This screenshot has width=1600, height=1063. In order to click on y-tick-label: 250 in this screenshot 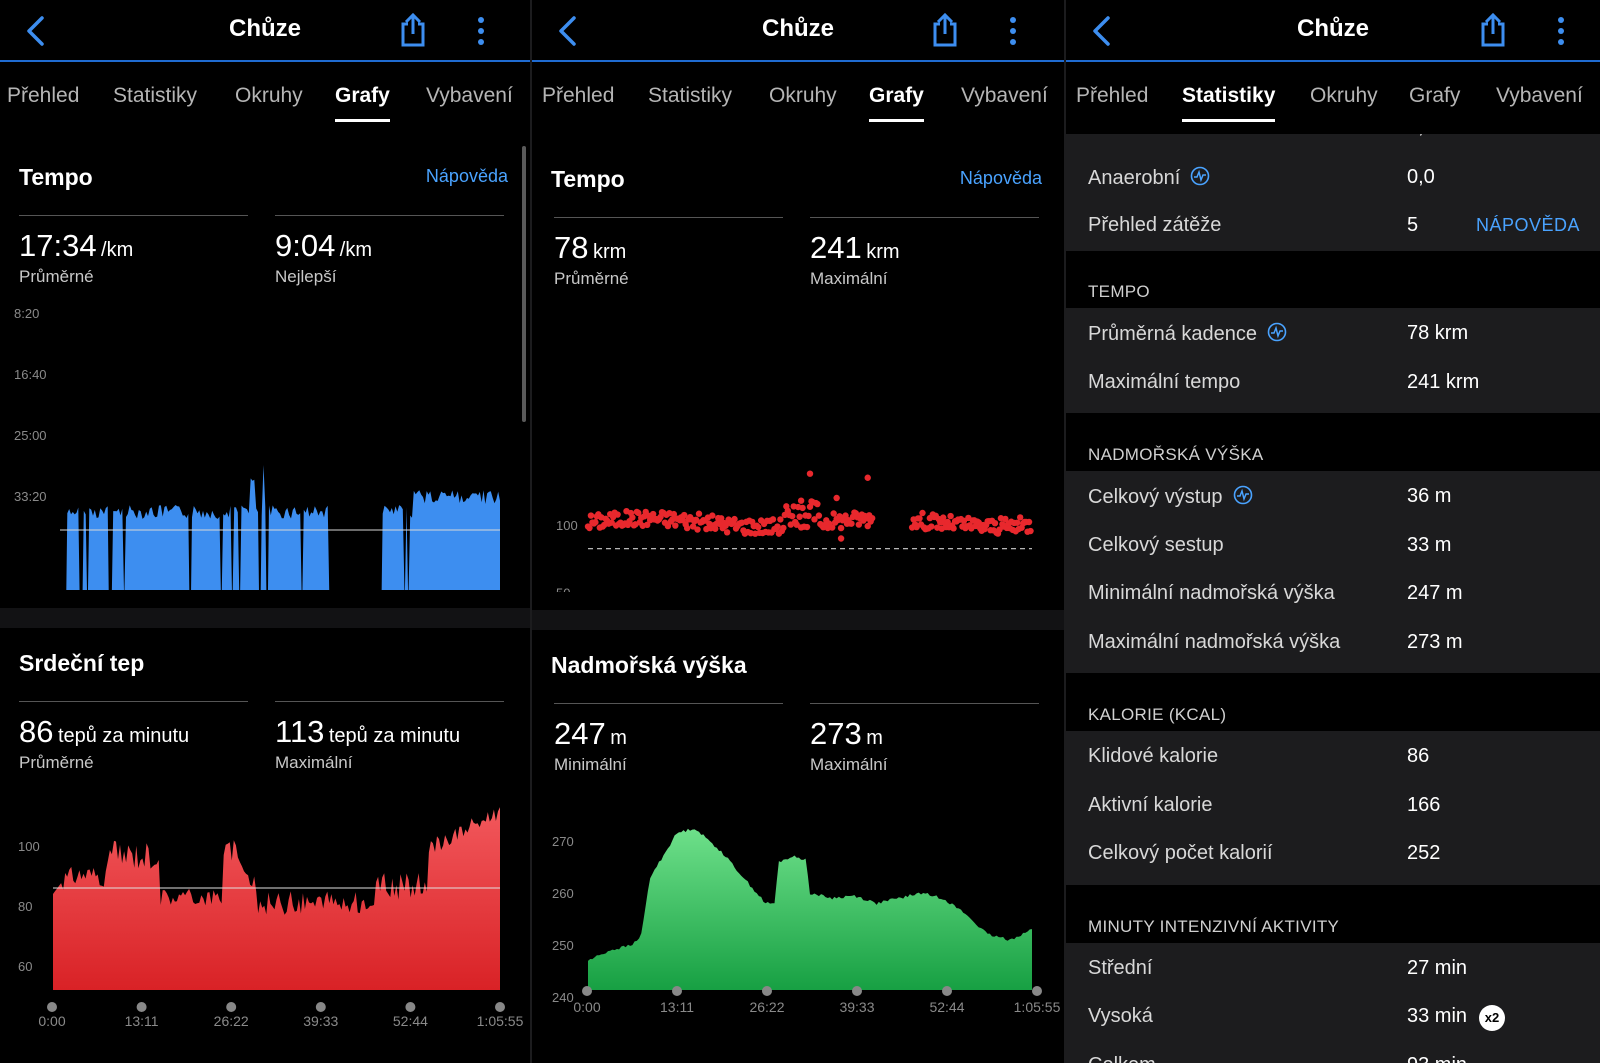, I will do `click(563, 945)`.